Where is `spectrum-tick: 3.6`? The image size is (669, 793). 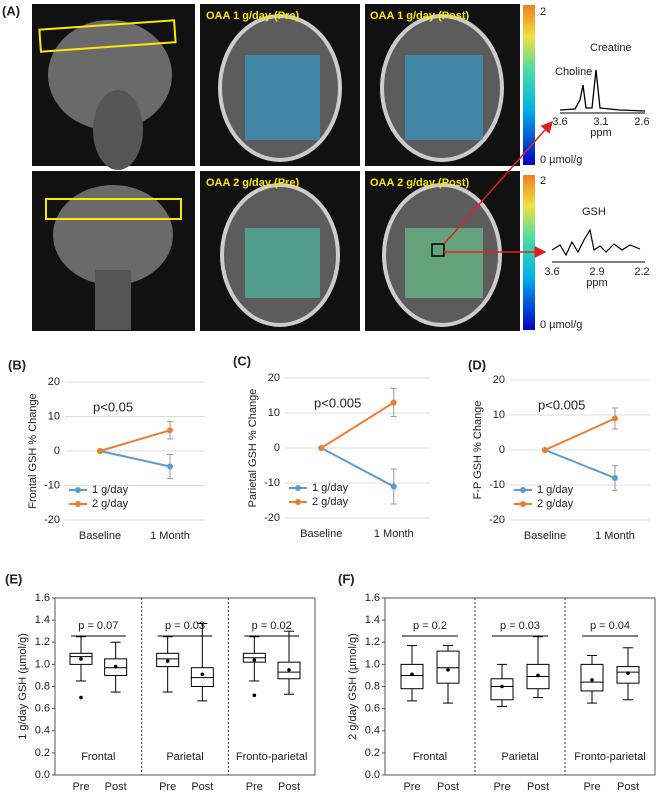
spectrum-tick: 3.6 is located at coordinates (551, 272).